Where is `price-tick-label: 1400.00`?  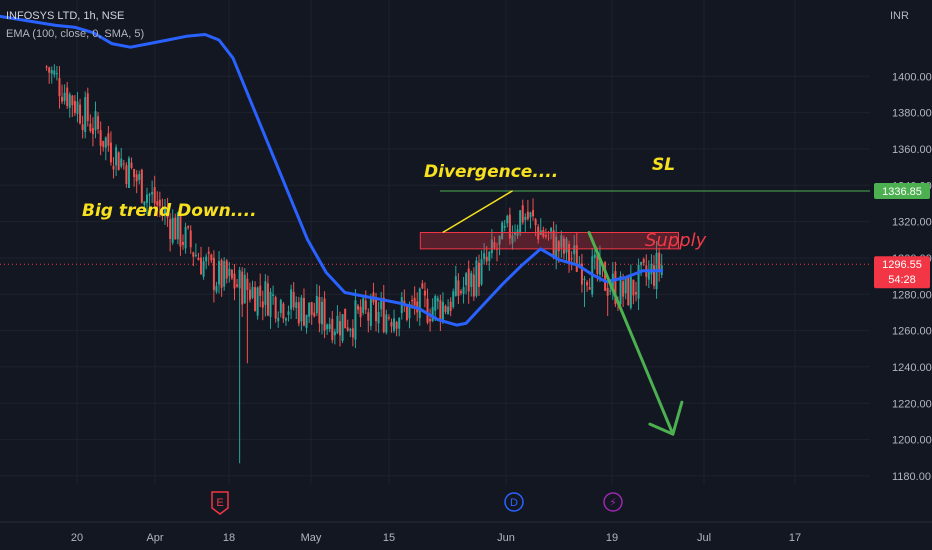 price-tick-label: 1400.00 is located at coordinates (912, 77).